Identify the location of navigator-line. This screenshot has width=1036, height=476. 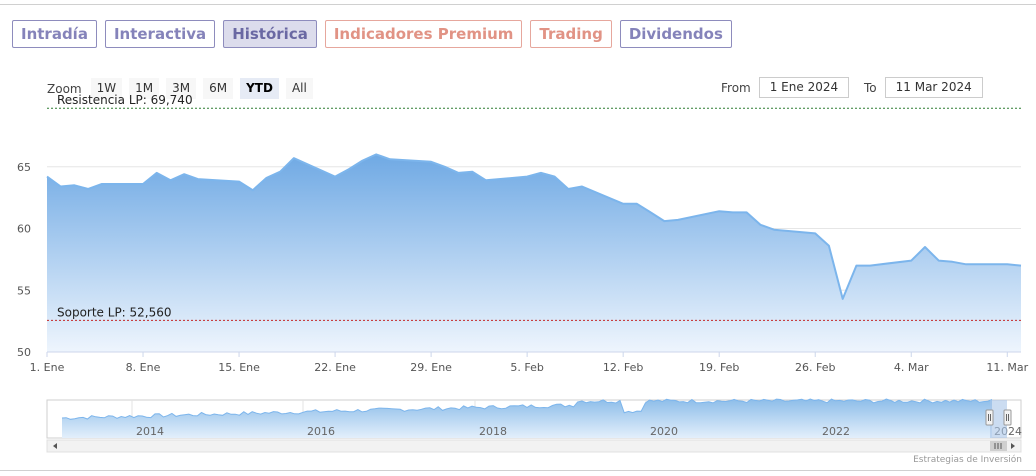
(527, 409).